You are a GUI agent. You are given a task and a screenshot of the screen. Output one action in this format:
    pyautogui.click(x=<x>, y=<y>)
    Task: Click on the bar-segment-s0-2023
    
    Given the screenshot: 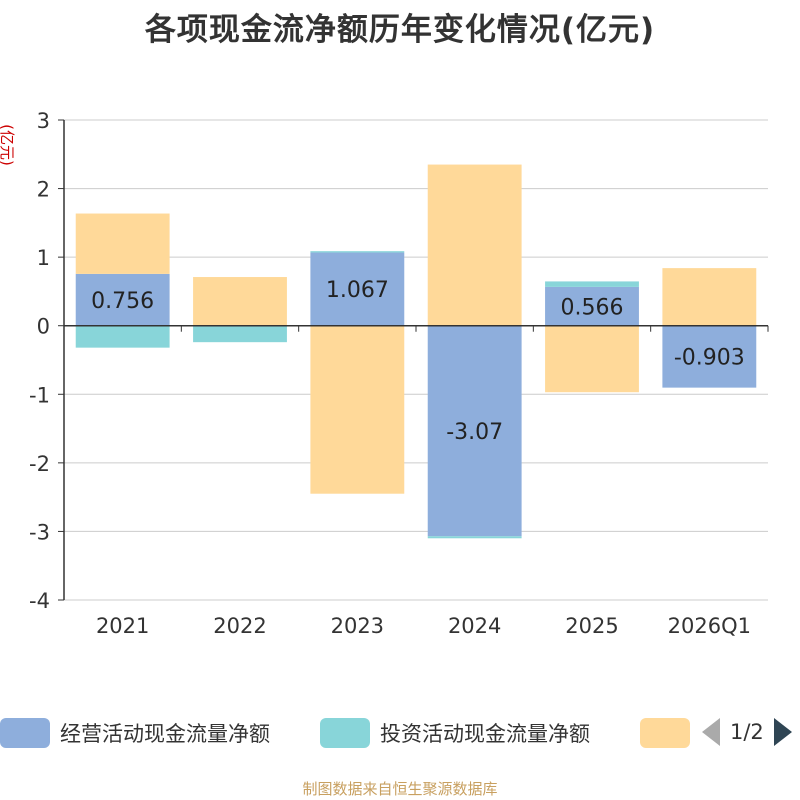 What is the action you would take?
    pyautogui.click(x=357, y=289)
    